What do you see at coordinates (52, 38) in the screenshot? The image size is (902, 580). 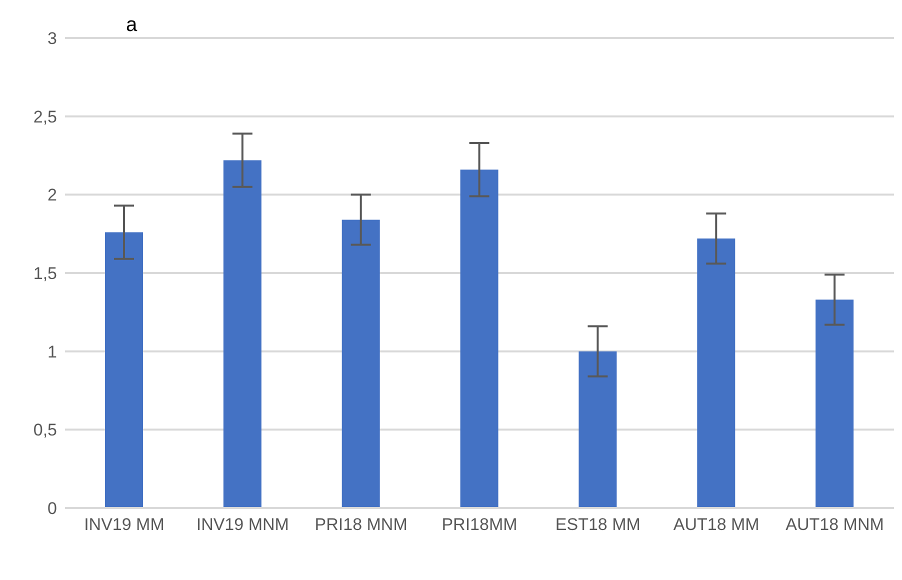 I see `y-tick-label: 3` at bounding box center [52, 38].